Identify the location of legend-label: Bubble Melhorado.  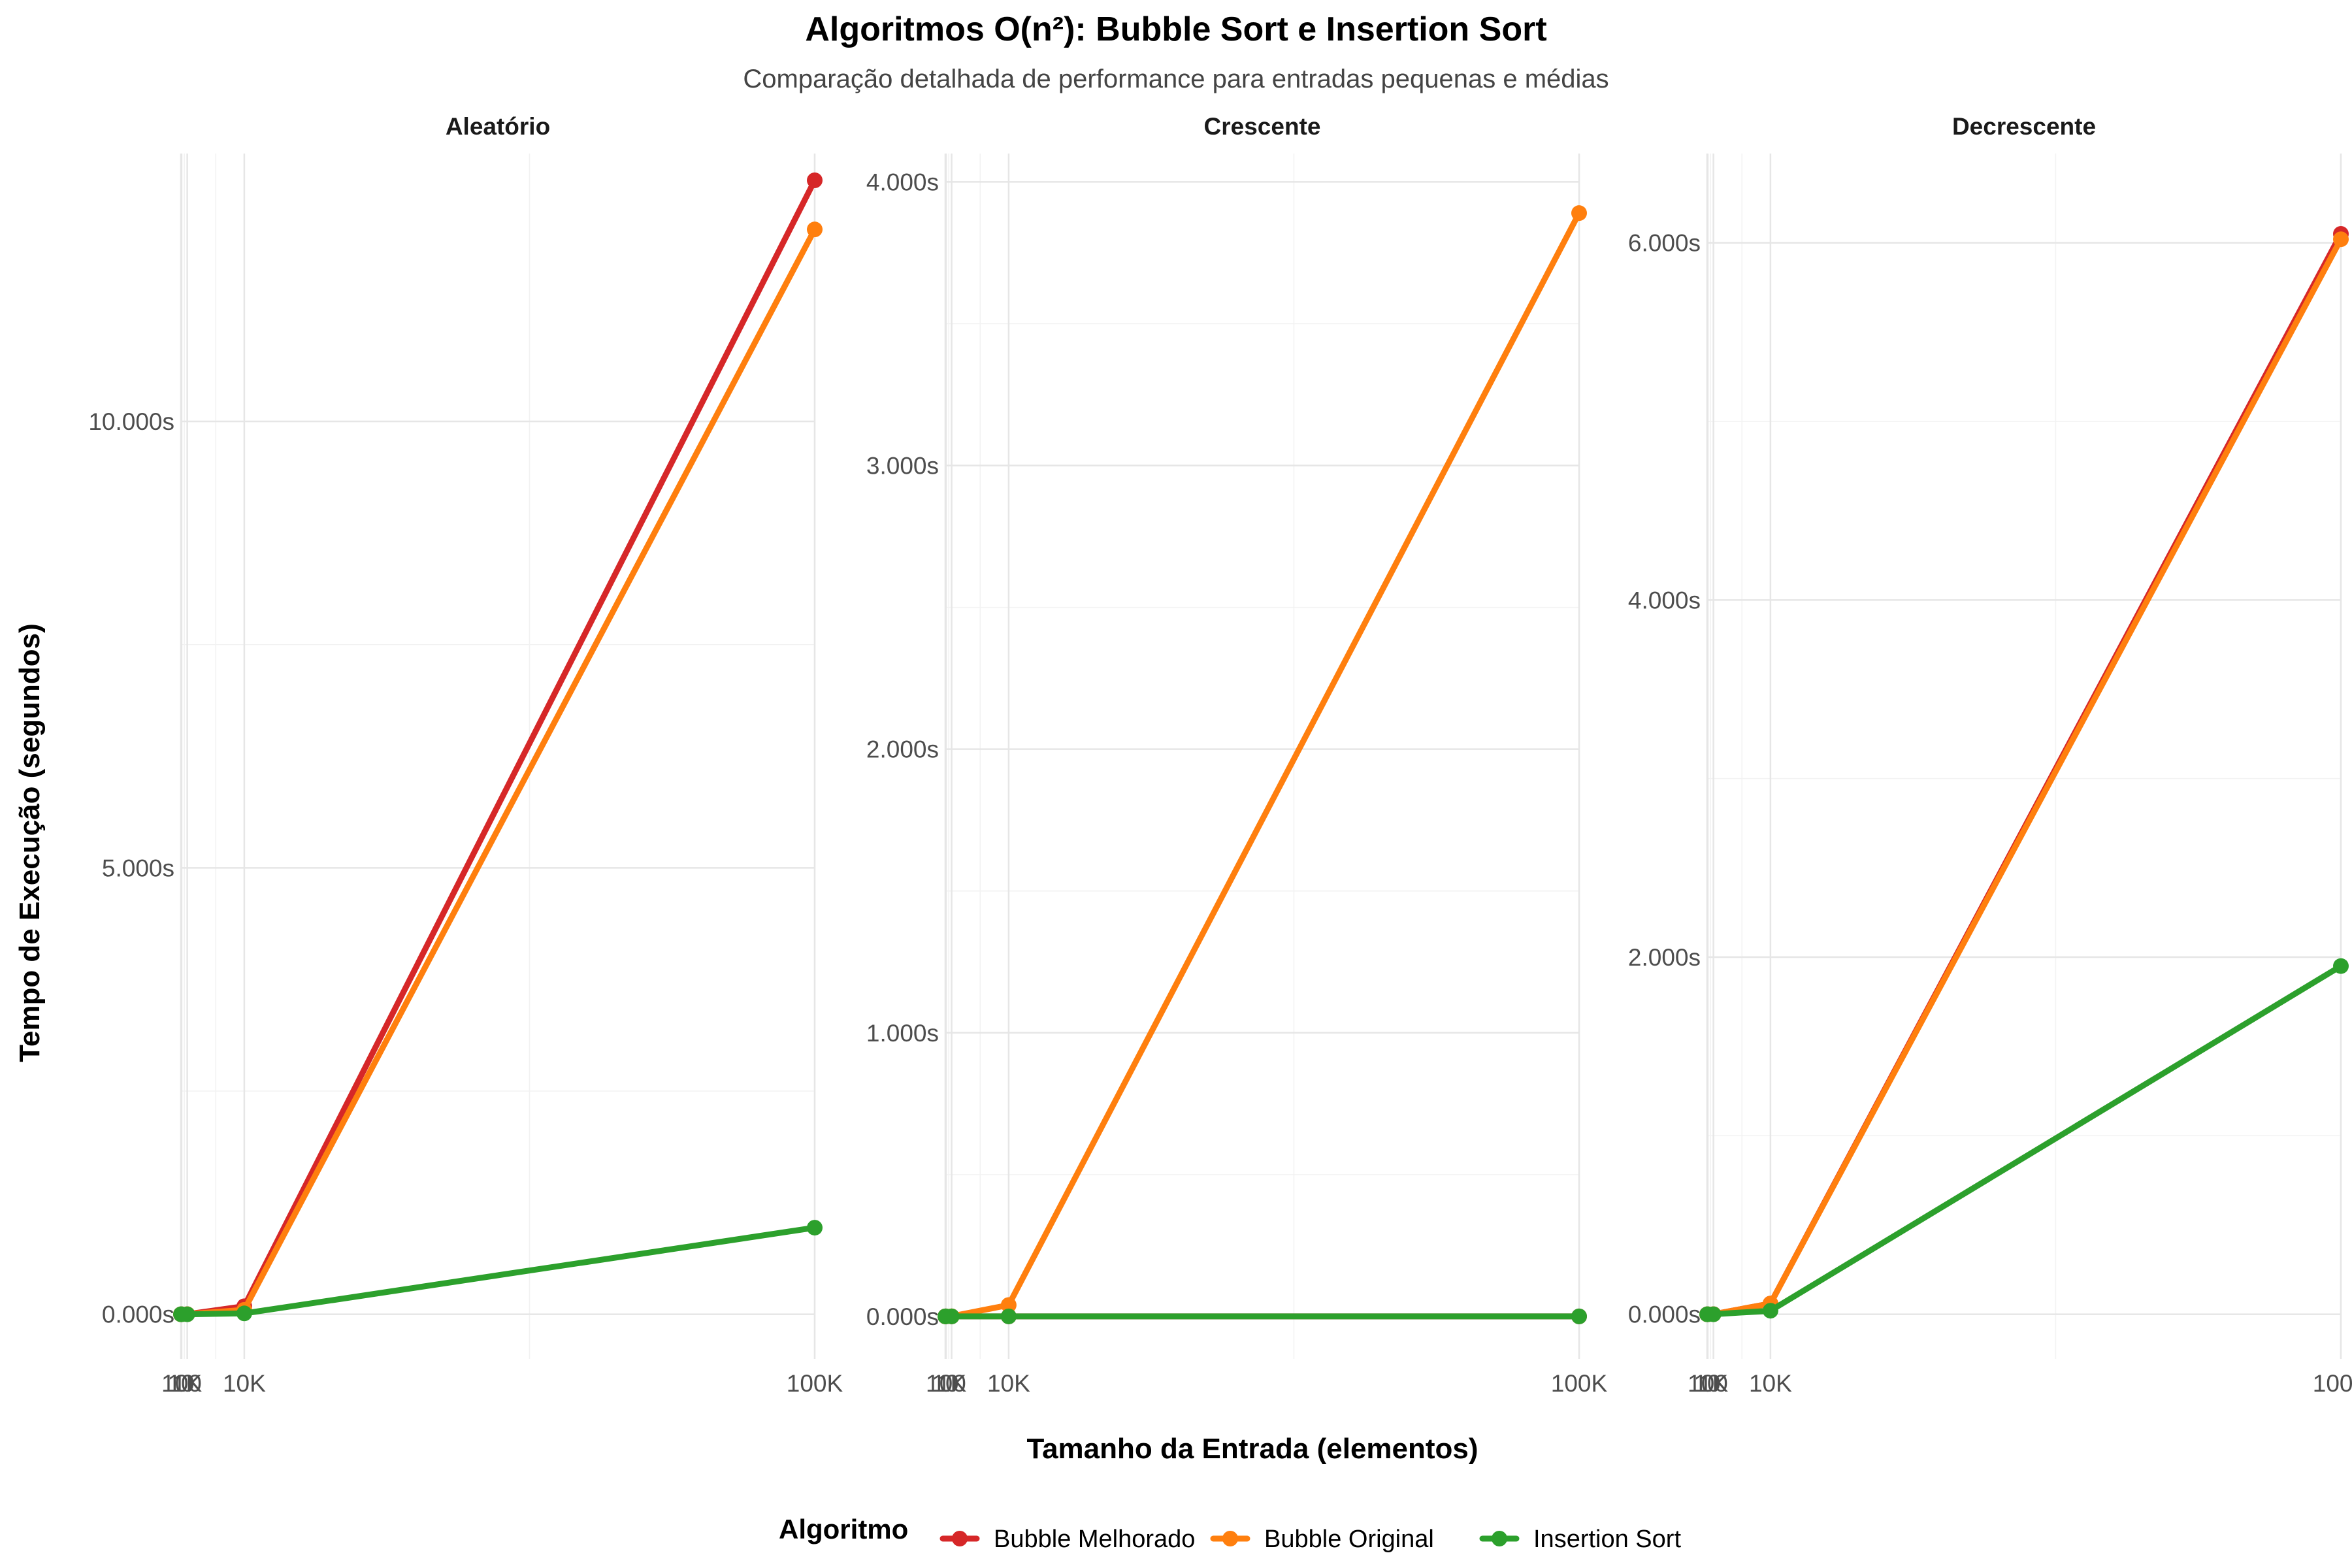
(1094, 1539).